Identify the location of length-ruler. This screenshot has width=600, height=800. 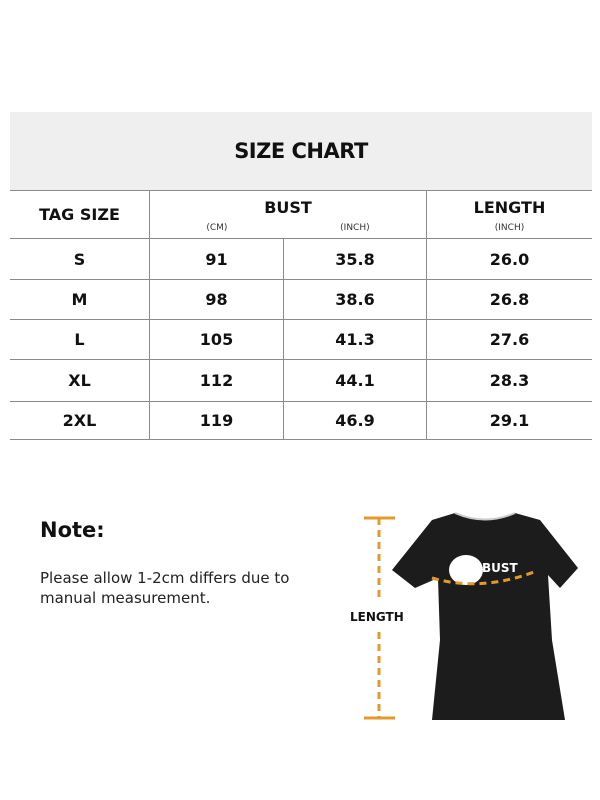
(379, 618).